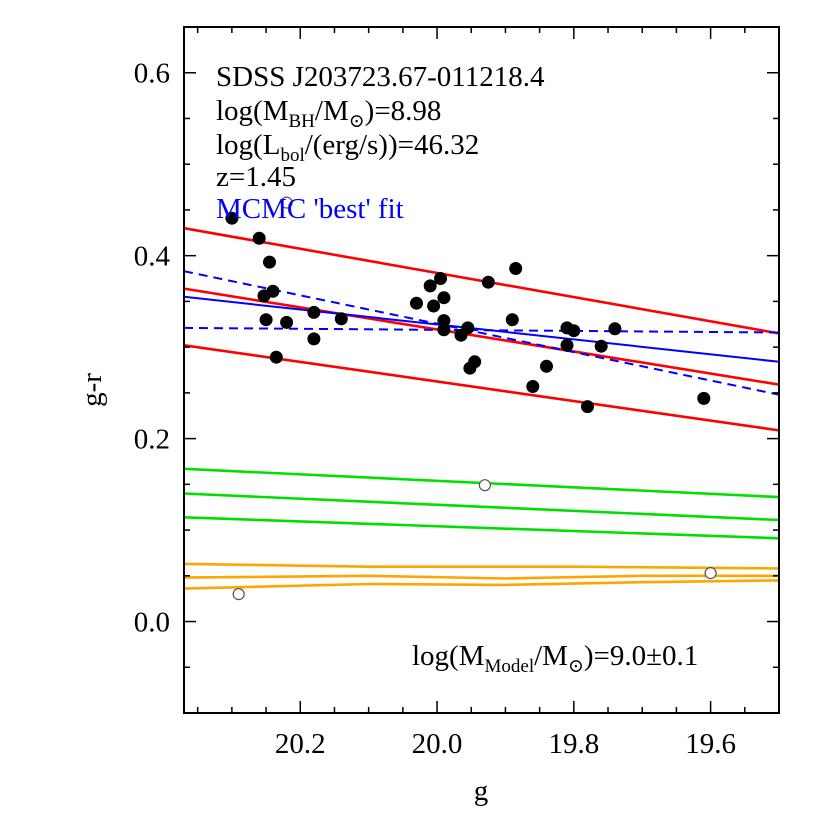 The height and width of the screenshot is (830, 830). I want to click on x-tick-label: 20.2, so click(300, 744).